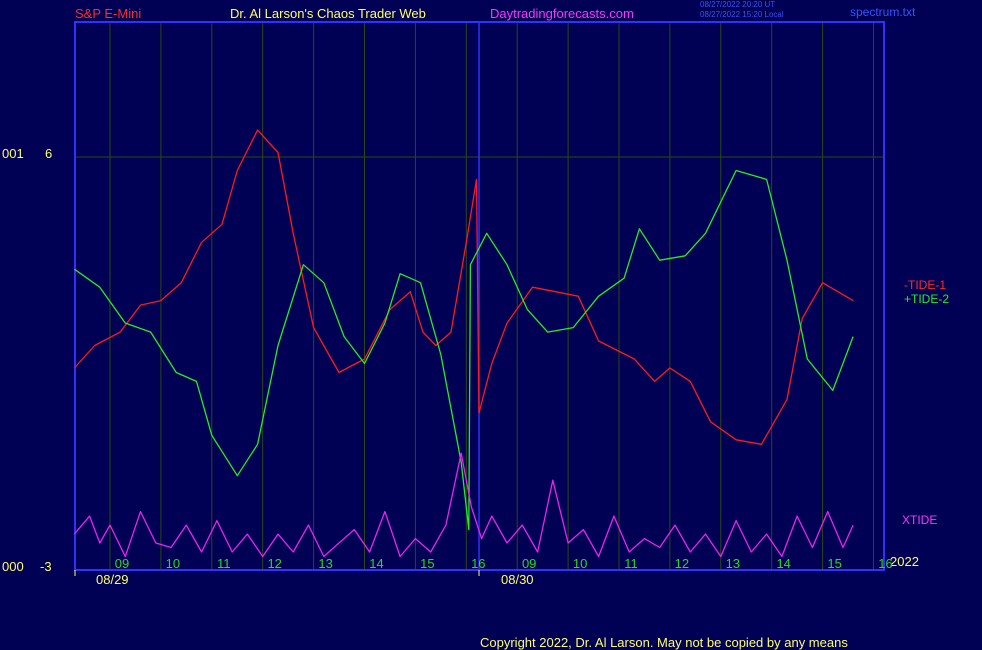  What do you see at coordinates (738, 4) in the screenshot?
I see `timestamp-ut: 08/27/2022 20:20 UT` at bounding box center [738, 4].